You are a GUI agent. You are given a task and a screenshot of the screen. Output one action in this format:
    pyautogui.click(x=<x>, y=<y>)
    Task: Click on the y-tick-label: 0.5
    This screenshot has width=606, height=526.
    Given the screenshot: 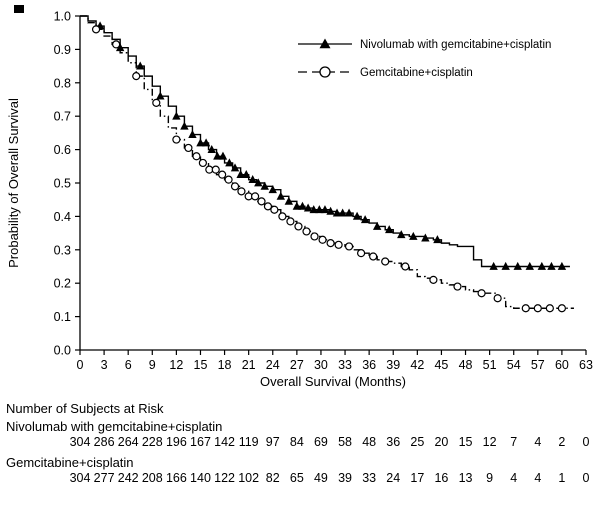 What is the action you would take?
    pyautogui.click(x=62, y=184)
    